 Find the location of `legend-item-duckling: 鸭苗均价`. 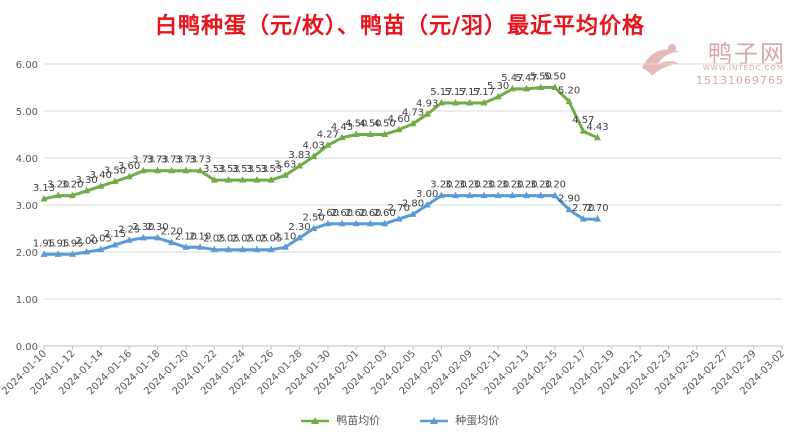

legend-item-duckling: 鸭苗均价 is located at coordinates (341, 420).